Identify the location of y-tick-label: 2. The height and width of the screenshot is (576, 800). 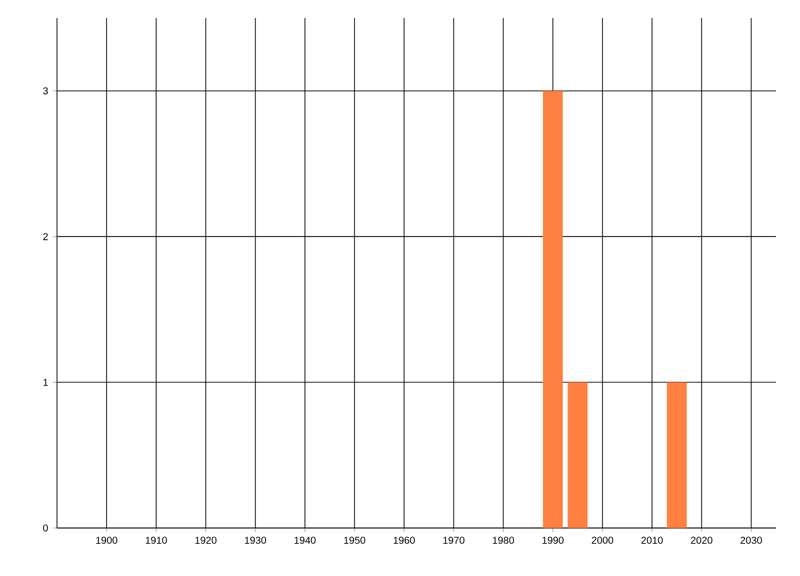
(45, 236).